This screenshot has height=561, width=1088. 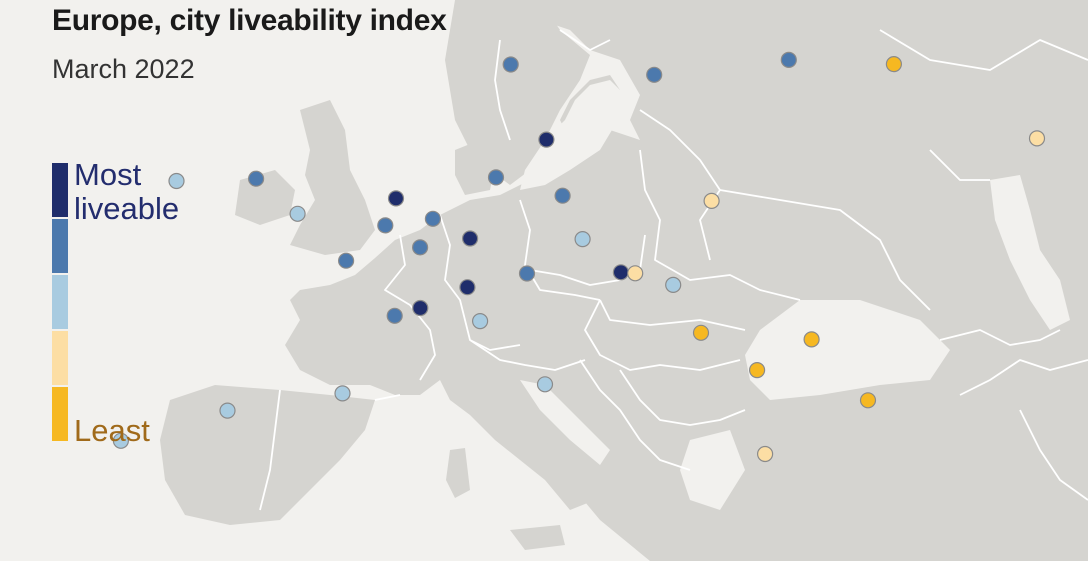 I want to click on city-marker-barcelona, so click(x=342, y=393).